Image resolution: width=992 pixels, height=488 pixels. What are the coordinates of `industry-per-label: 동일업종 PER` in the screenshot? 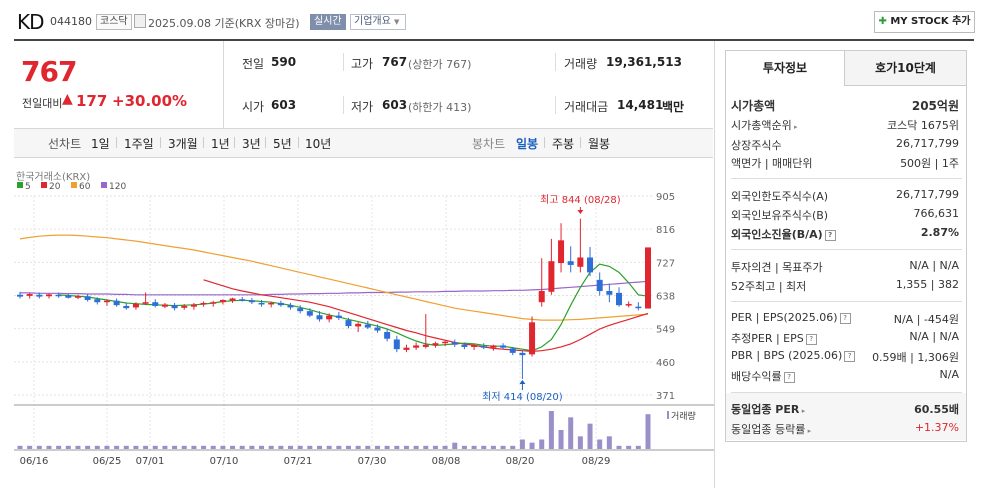 It's located at (765, 409).